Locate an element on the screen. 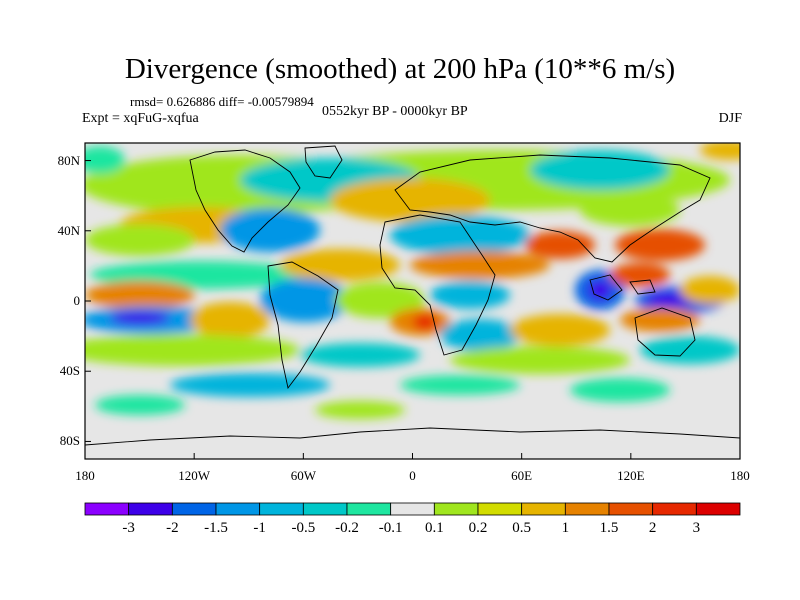  lon-tick-label: 60W is located at coordinates (303, 475).